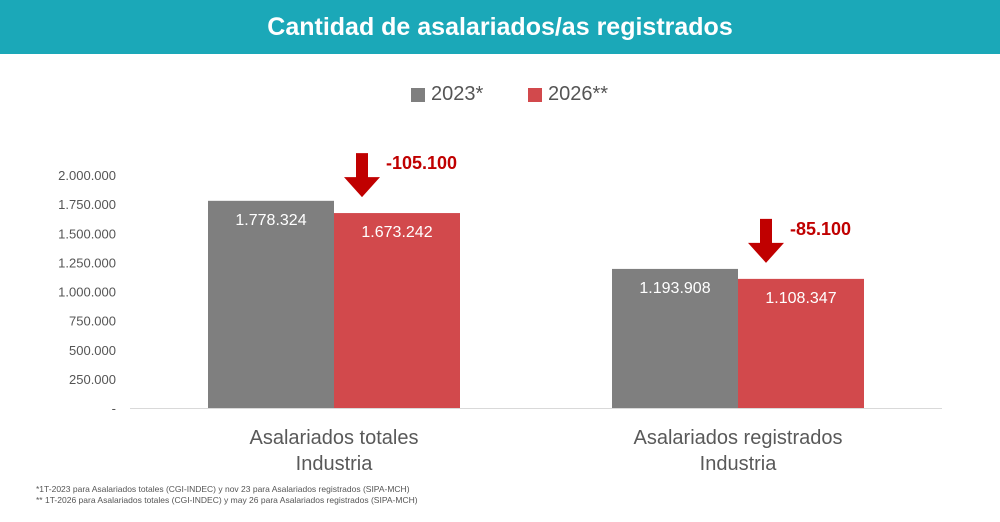  What do you see at coordinates (87, 204) in the screenshot?
I see `y-tick-label-7: 1.750.000` at bounding box center [87, 204].